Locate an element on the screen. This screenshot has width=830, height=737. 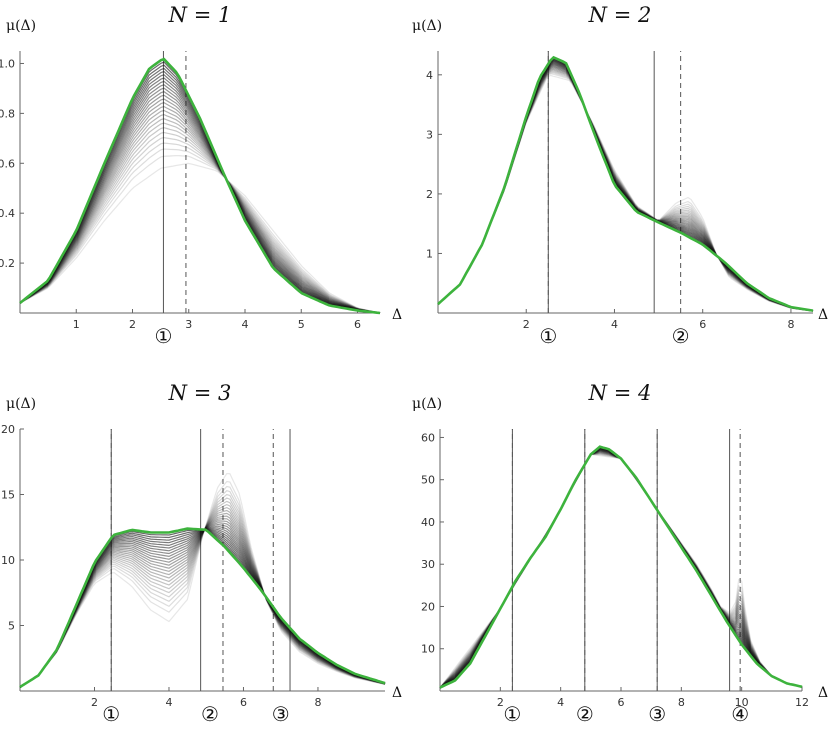
y-tick-label: 0.8 is located at coordinates (7, 113).